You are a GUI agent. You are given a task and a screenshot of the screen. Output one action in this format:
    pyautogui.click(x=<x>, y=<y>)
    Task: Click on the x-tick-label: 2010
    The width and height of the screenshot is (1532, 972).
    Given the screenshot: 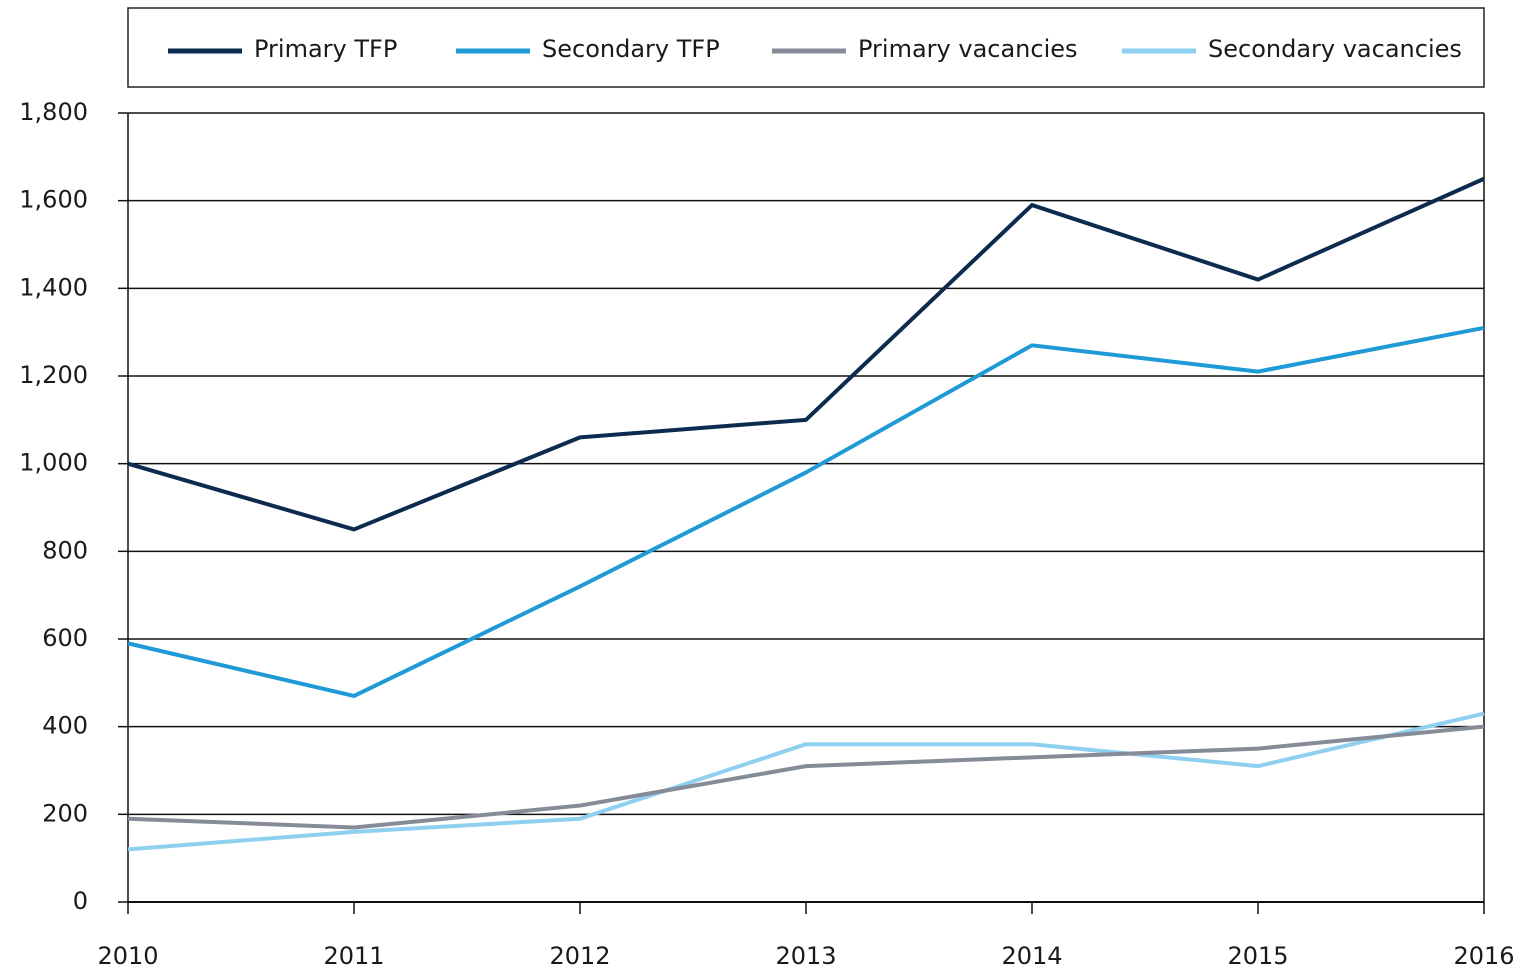 What is the action you would take?
    pyautogui.click(x=127, y=956)
    